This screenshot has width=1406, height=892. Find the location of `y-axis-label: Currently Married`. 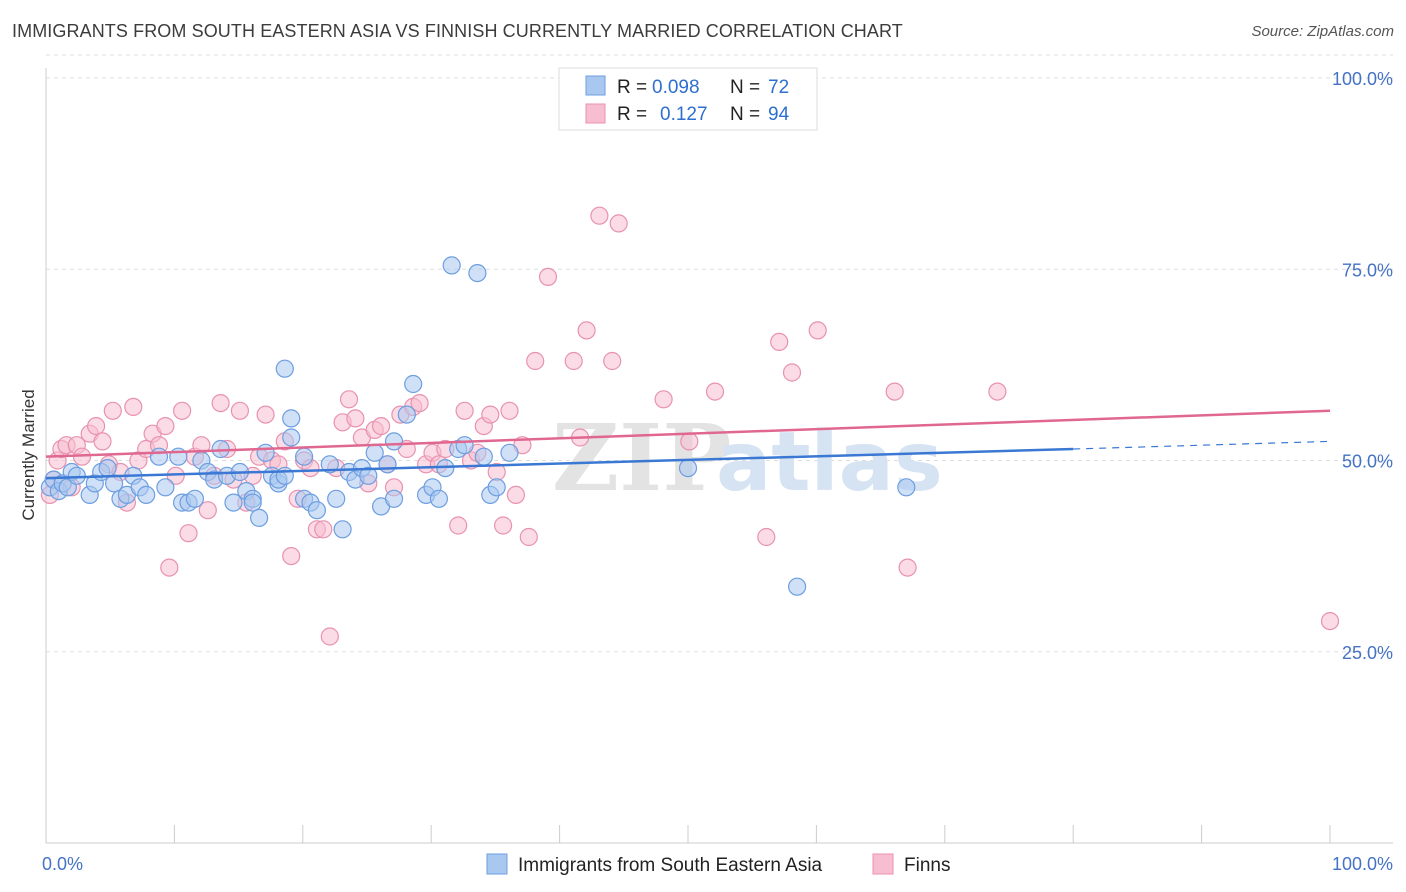

y-axis-label: Currently Married is located at coordinates (28, 454).